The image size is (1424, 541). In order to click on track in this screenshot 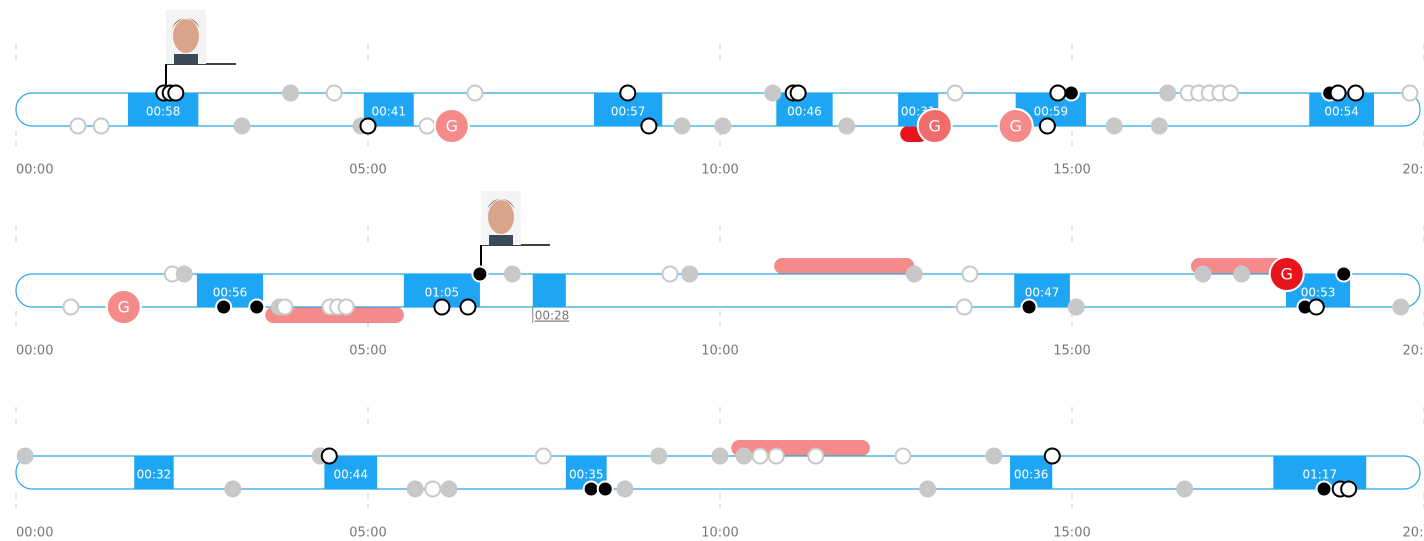, I will do `click(718, 290)`.